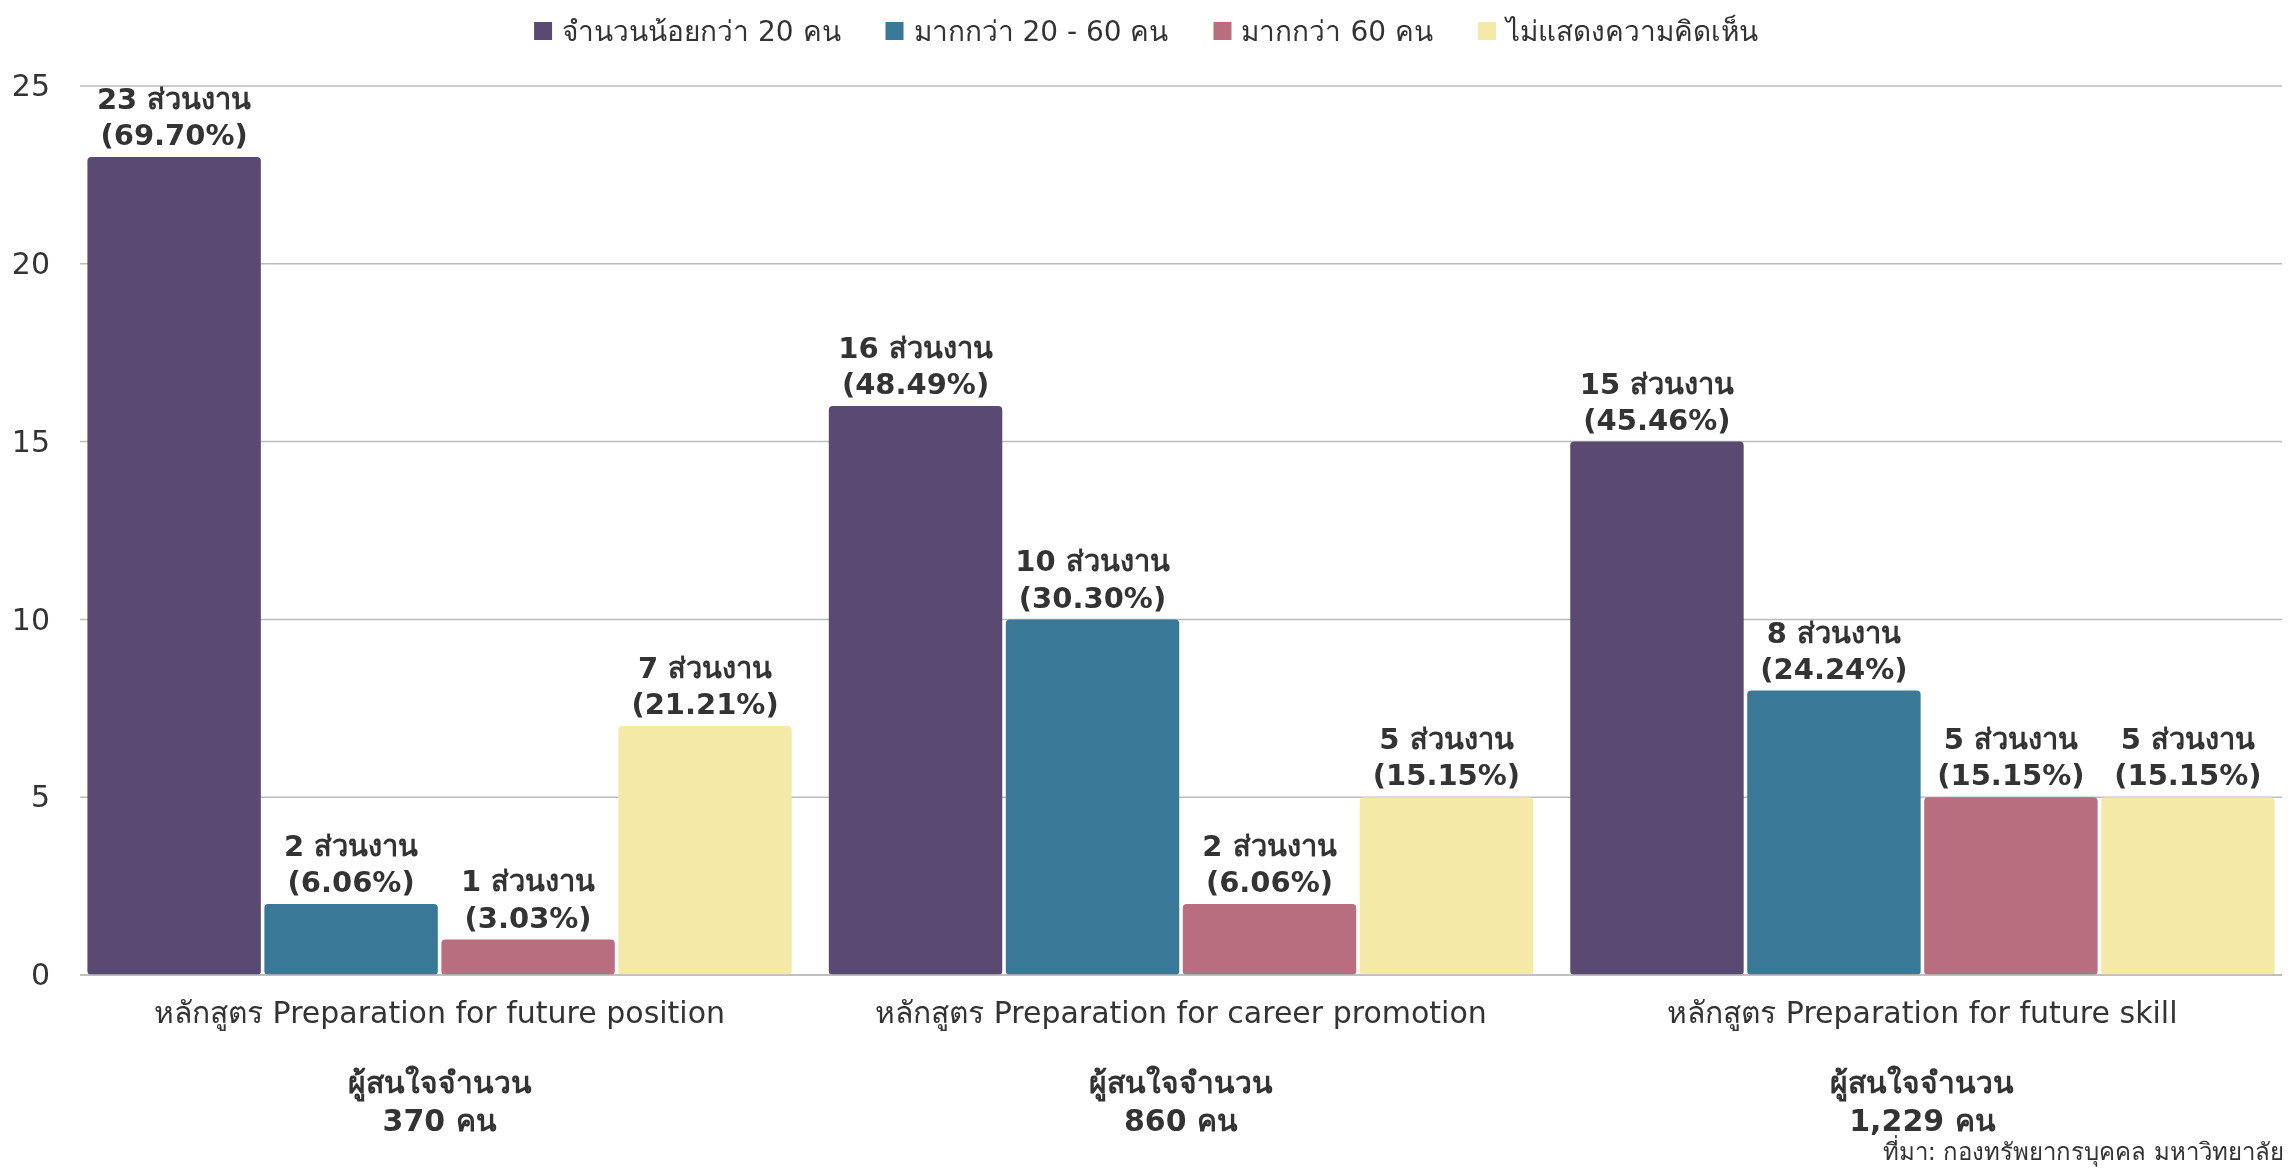 This screenshot has height=1168, width=2292. Describe the element at coordinates (30, 263) in the screenshot. I see `y-tick-label: 20` at that location.